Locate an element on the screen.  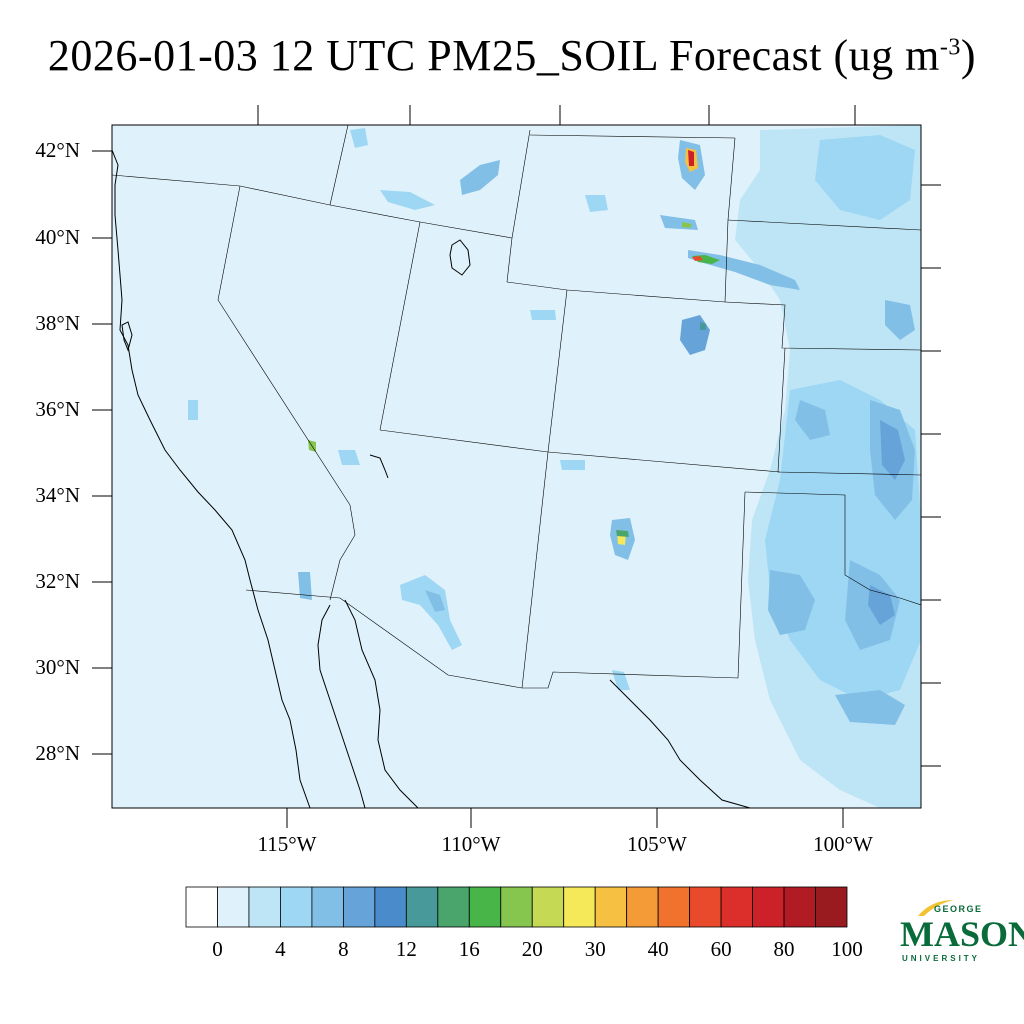
lat-label-32: 32°N is located at coordinates (57, 581).